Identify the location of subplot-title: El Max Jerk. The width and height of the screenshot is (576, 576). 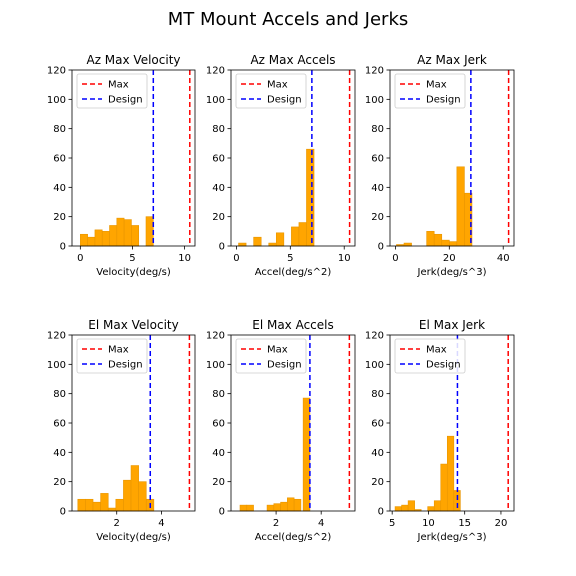
(452, 325).